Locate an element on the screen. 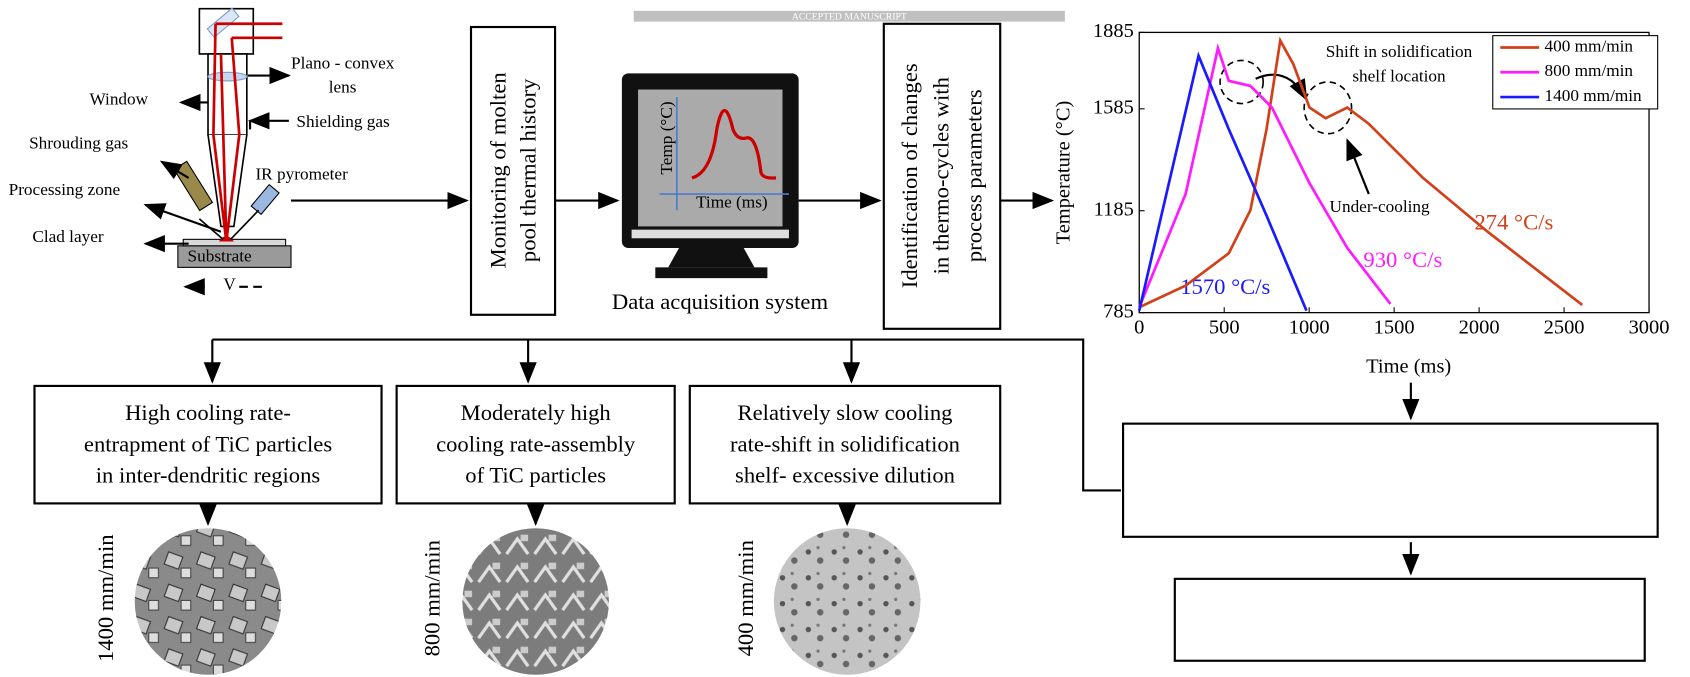  label: lens is located at coordinates (343, 86).